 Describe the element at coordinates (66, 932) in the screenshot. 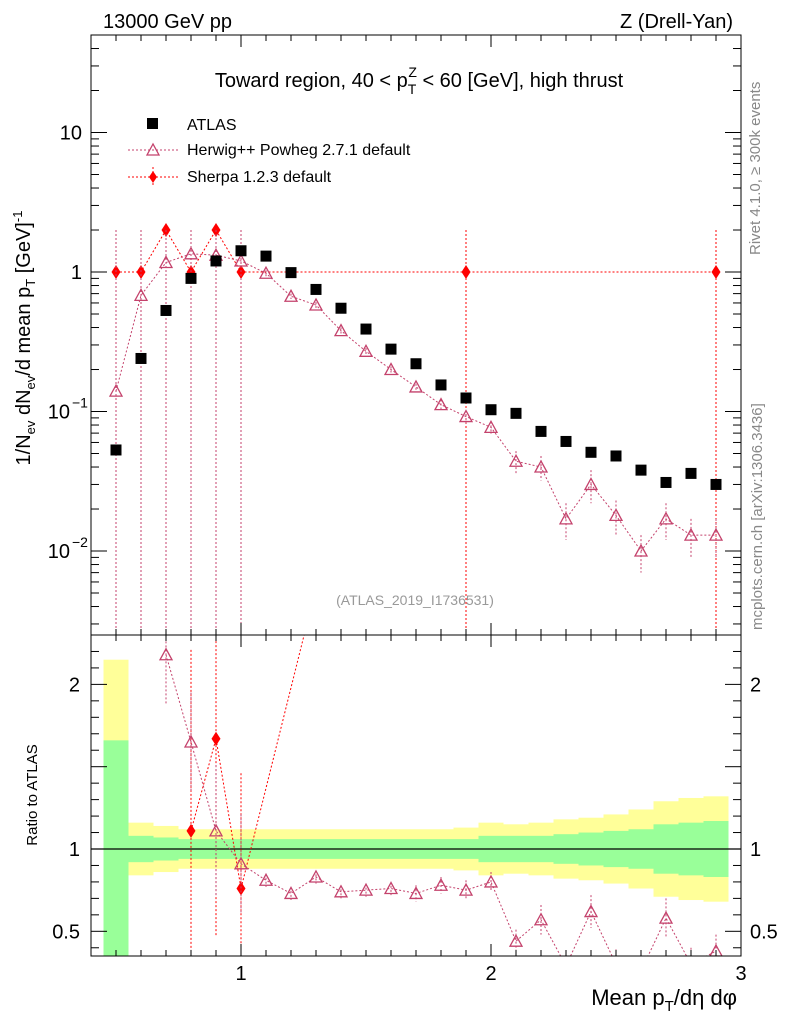

I see `ratio-y-tick-label: 0.5` at that location.